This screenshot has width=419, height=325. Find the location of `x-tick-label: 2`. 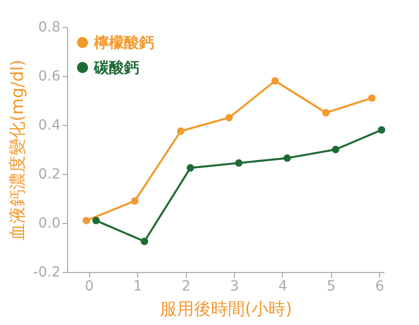

x-tick-label: 2 is located at coordinates (186, 286).